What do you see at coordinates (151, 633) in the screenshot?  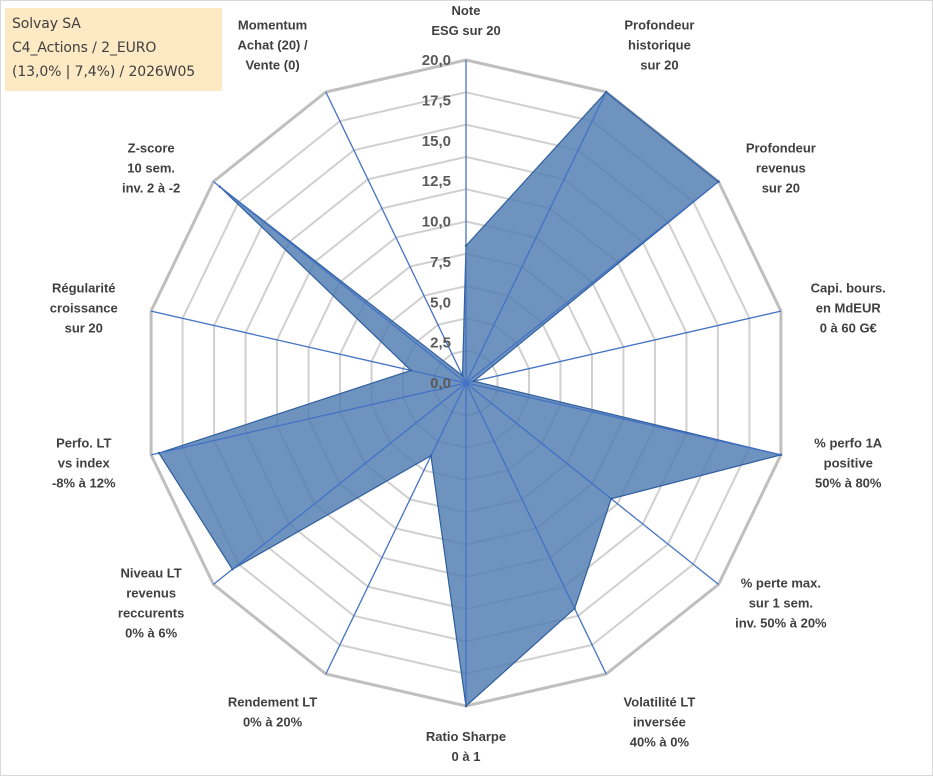 I see `axis-label-line: 0% à 6%` at bounding box center [151, 633].